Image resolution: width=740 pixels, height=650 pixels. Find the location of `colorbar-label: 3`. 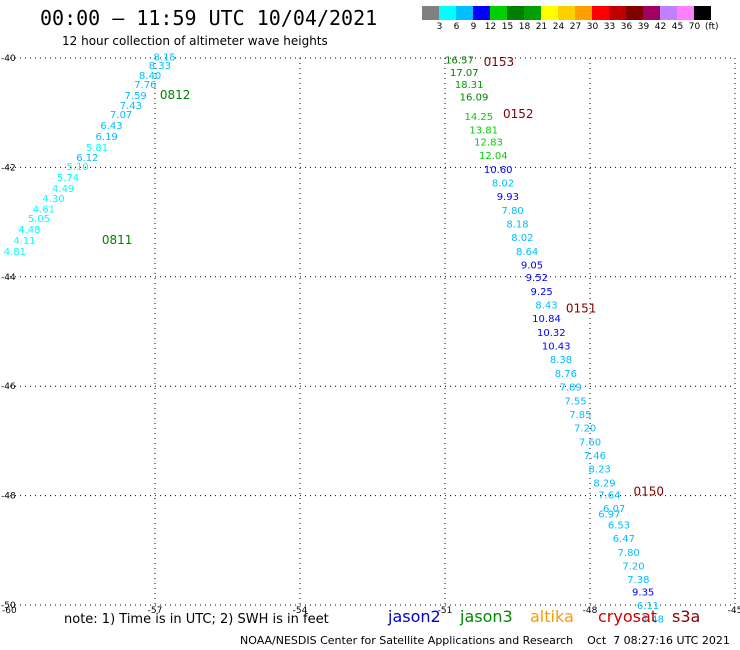

colorbar-label: 3 is located at coordinates (439, 27).